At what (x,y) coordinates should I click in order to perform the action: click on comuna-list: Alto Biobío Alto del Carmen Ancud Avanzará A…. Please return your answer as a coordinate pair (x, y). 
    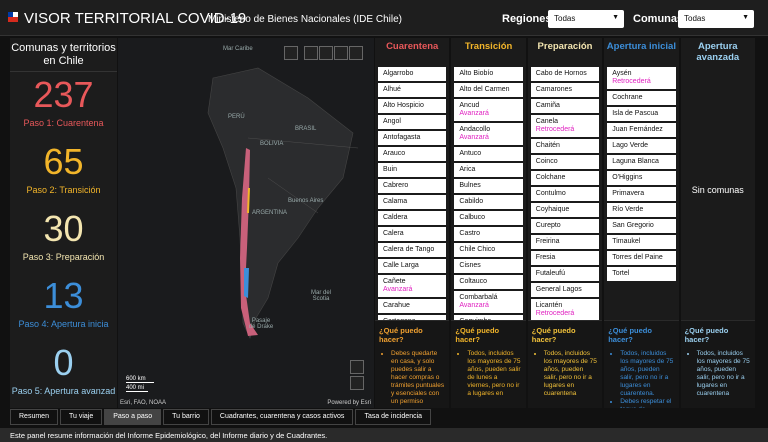
    Looking at the image, I should click on (488, 192).